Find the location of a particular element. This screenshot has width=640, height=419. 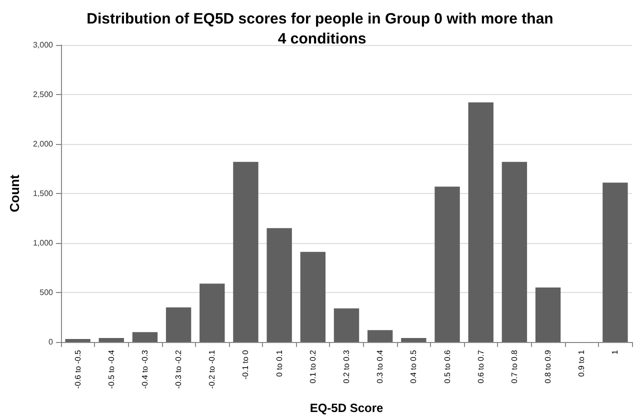

x-tick-label: -0.2 to -0.1 is located at coordinates (212, 369).